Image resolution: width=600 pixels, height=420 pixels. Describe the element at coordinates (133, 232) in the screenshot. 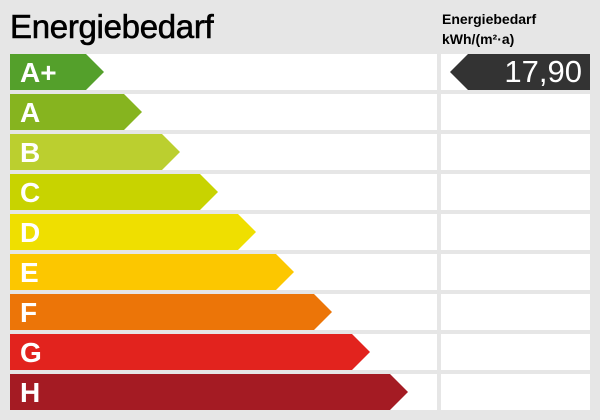

I see `energy-class-bar: D` at that location.